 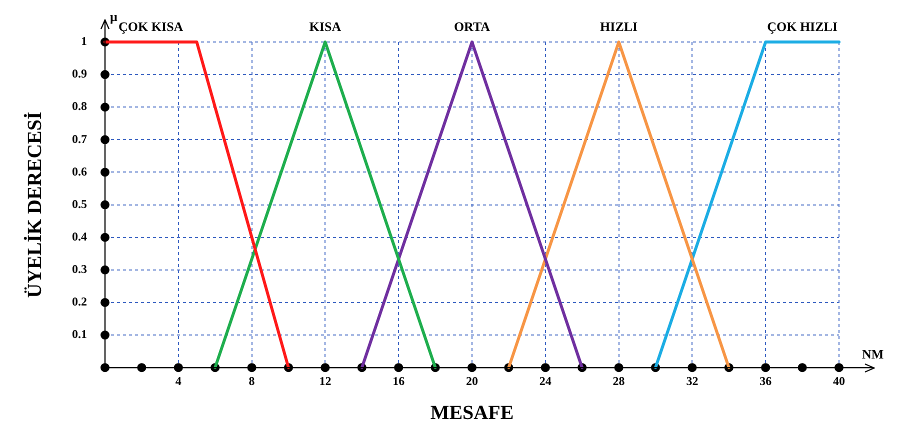 What do you see at coordinates (545, 381) in the screenshot?
I see `x-tick-label: 24` at bounding box center [545, 381].